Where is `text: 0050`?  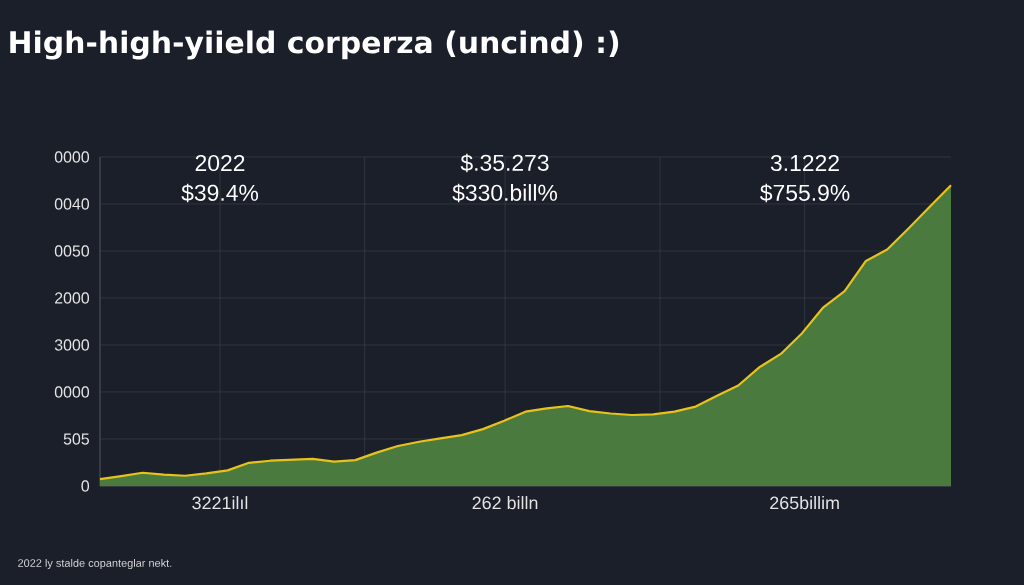
text: 0050 is located at coordinates (72, 251).